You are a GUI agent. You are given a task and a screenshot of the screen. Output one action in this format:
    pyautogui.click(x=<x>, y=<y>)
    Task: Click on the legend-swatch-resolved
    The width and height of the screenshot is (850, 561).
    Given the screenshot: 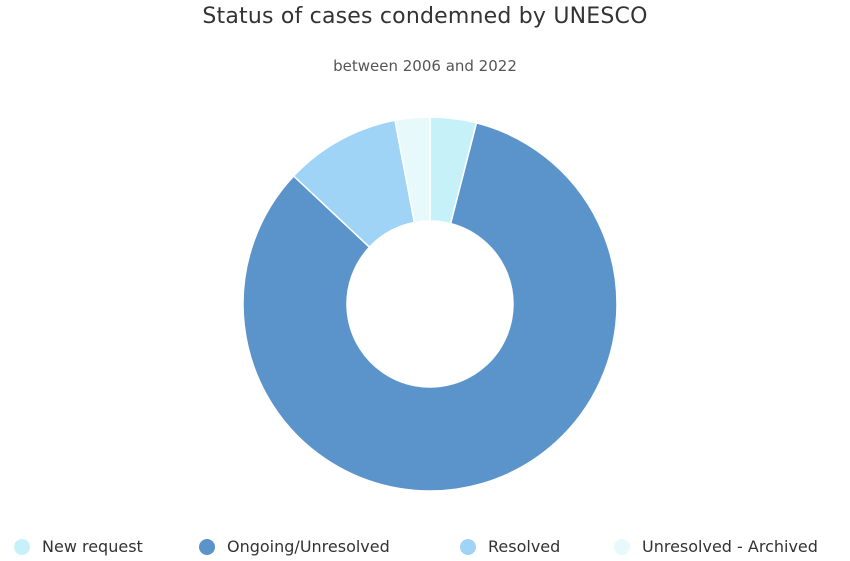 What is the action you would take?
    pyautogui.click(x=468, y=546)
    